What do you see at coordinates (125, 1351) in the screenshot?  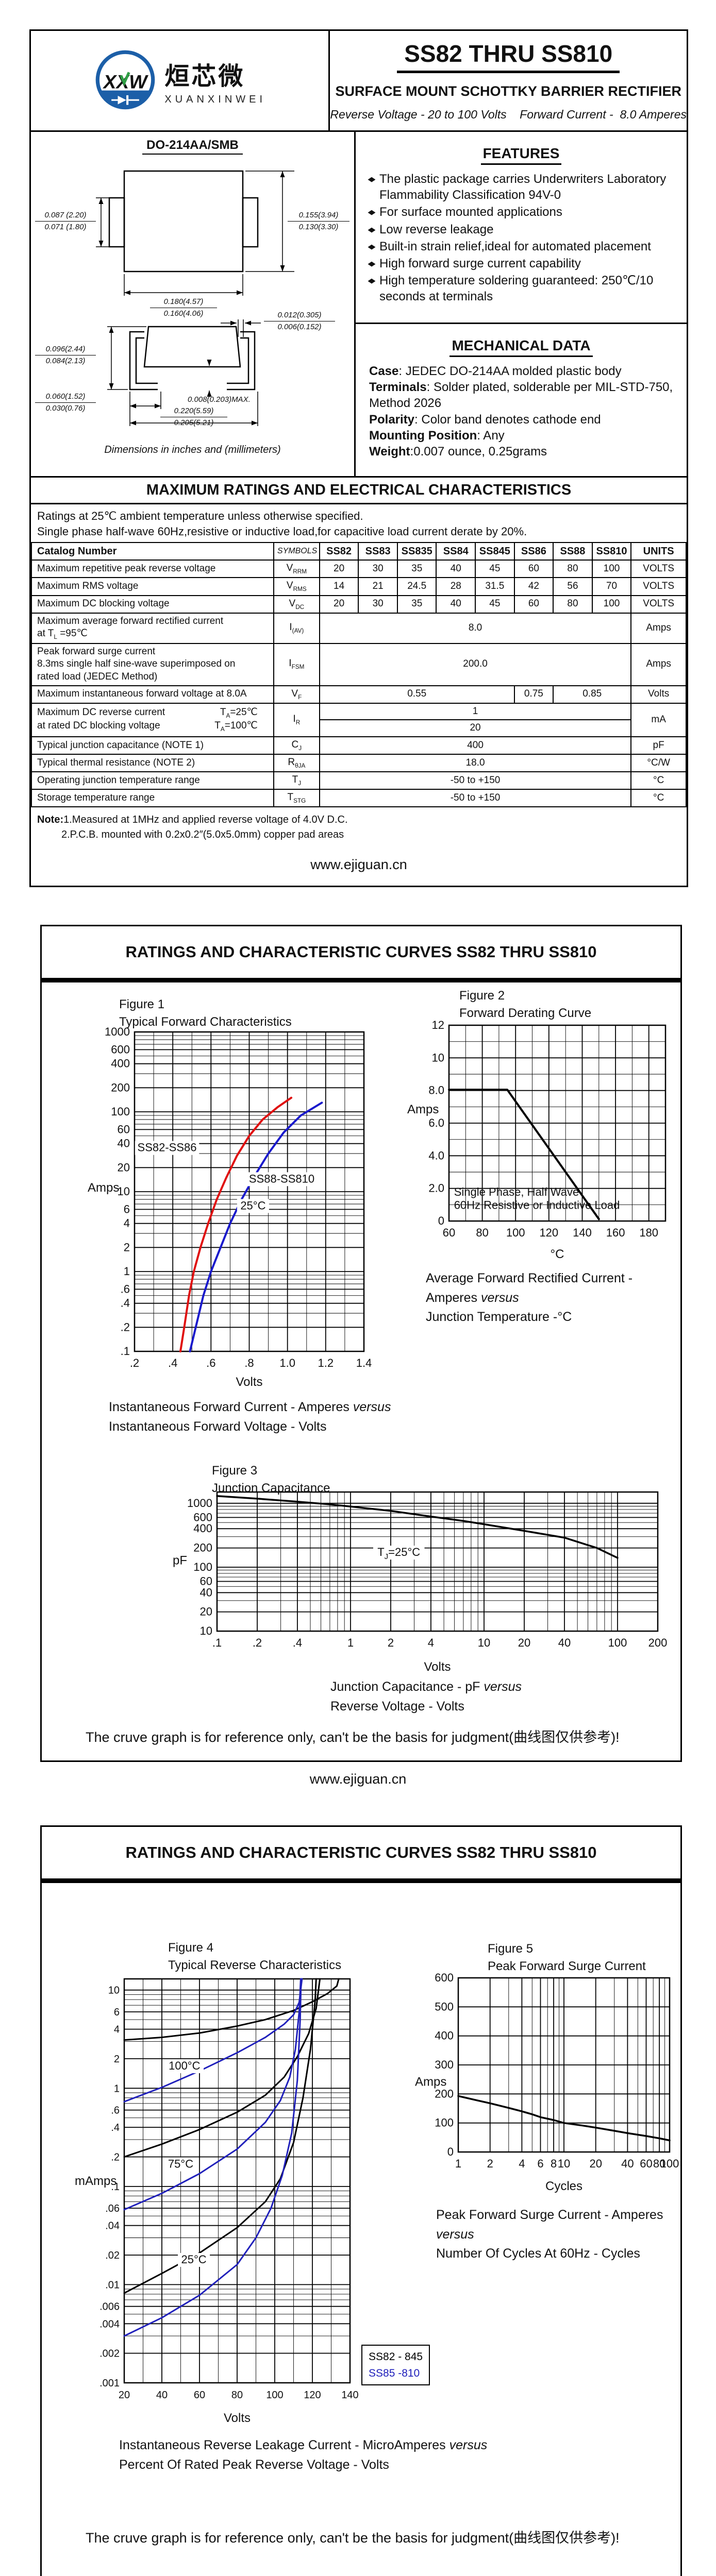 I see `svg-text: .1` at bounding box center [125, 1351].